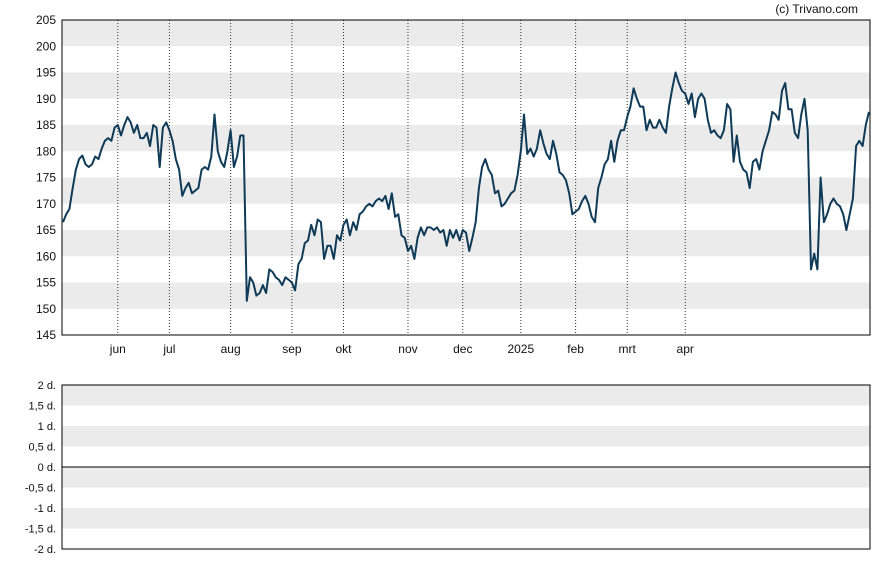  What do you see at coordinates (42, 448) in the screenshot?
I see `y-tick-label: 0,5 d.` at bounding box center [42, 448].